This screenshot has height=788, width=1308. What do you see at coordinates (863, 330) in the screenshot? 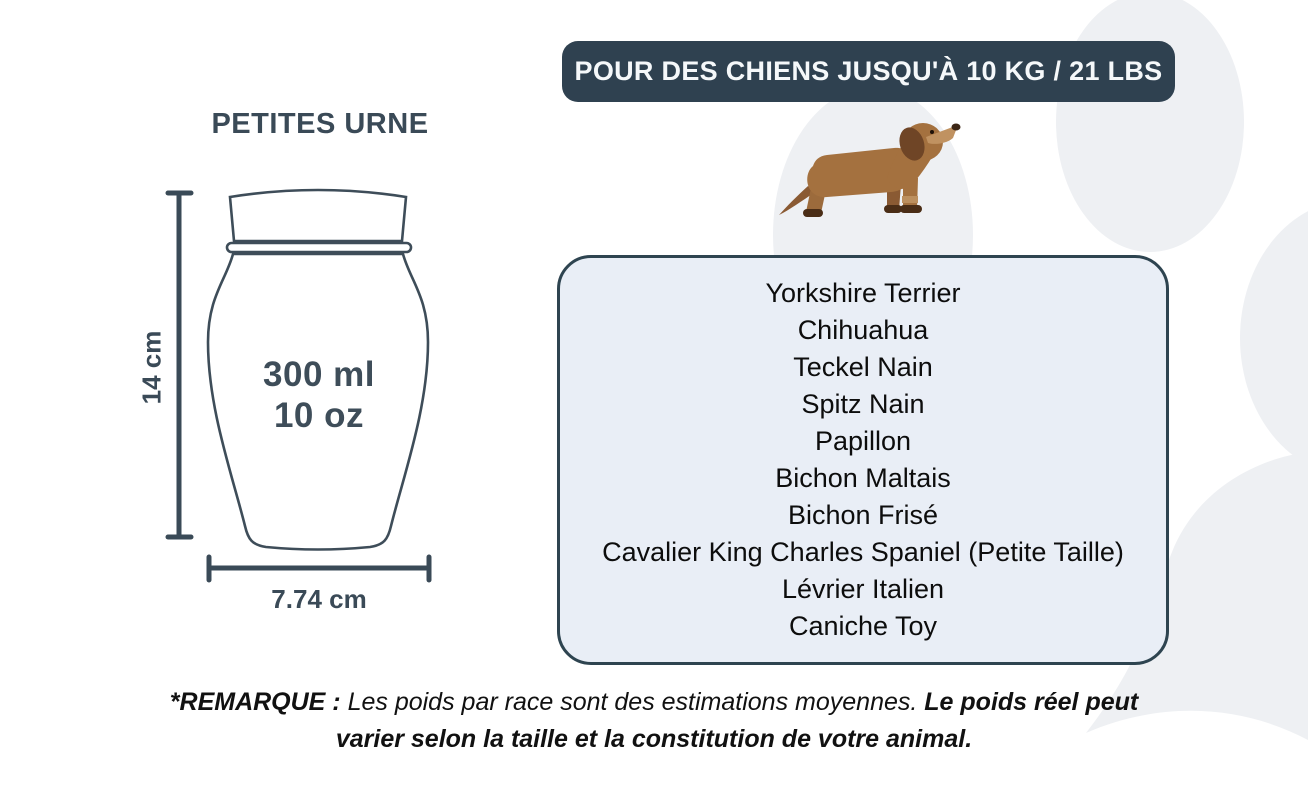
I see `breed-item: Chihuahua` at bounding box center [863, 330].